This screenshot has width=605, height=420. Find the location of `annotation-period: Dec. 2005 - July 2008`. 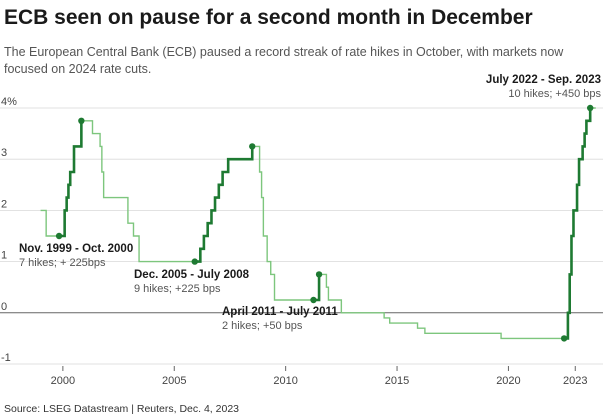

annotation-period: Dec. 2005 - July 2008 is located at coordinates (192, 275).